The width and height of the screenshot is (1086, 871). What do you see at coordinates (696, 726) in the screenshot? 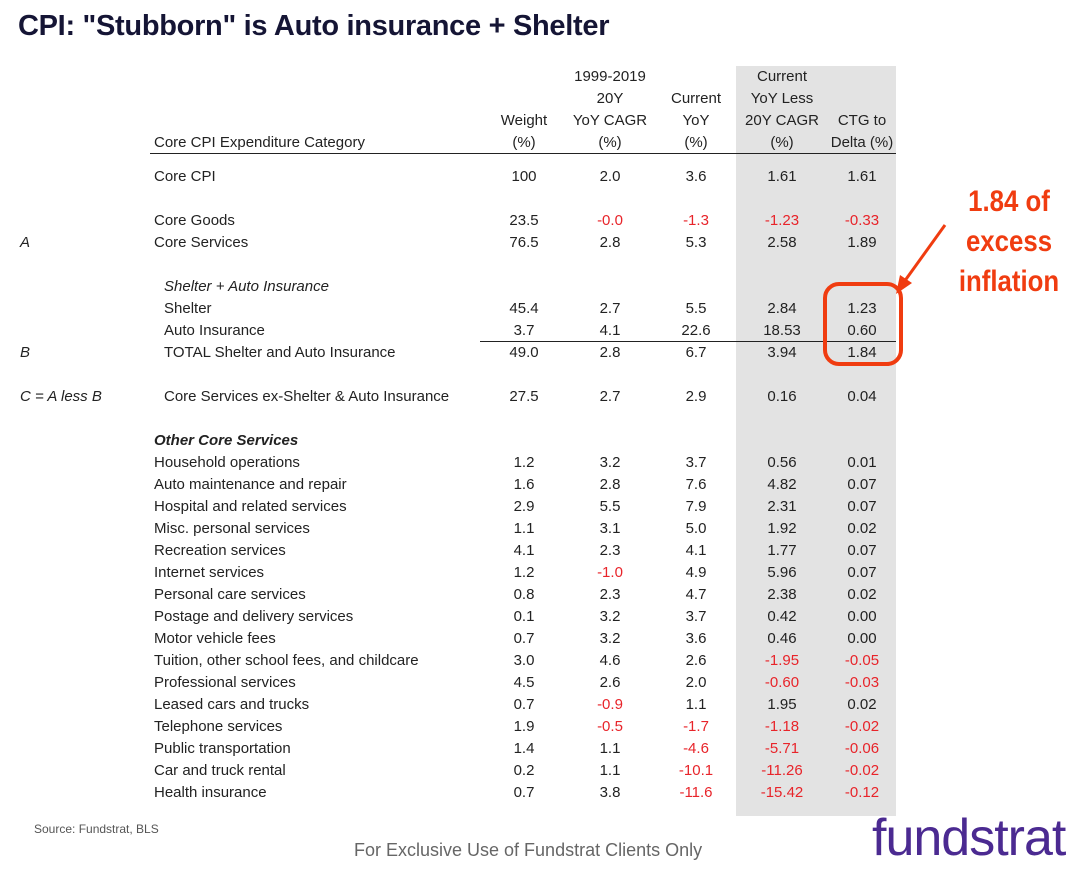
I see `cell-current-yoy: -1.7` at bounding box center [696, 726].